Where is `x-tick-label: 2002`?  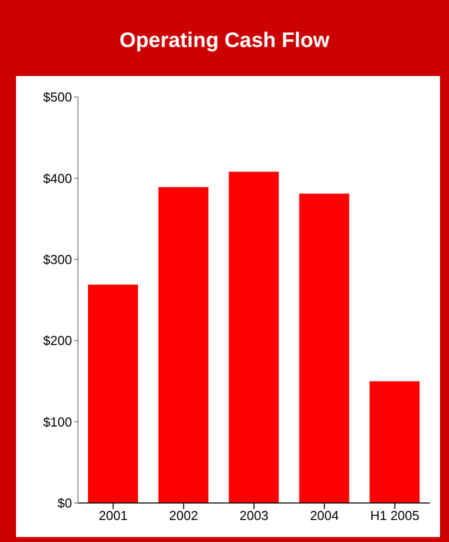
x-tick-label: 2002 is located at coordinates (183, 516).